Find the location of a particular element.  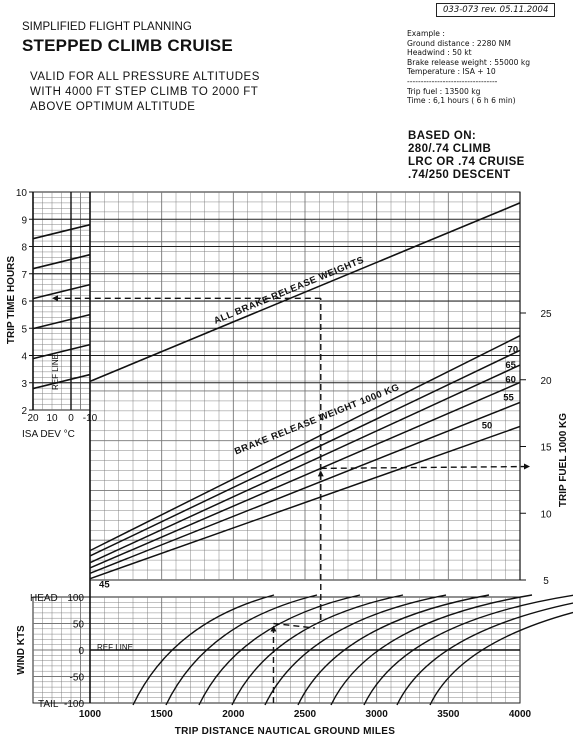

validity-line-3: ABOVE OPTIMUM ALTITUDE is located at coordinates (113, 107).